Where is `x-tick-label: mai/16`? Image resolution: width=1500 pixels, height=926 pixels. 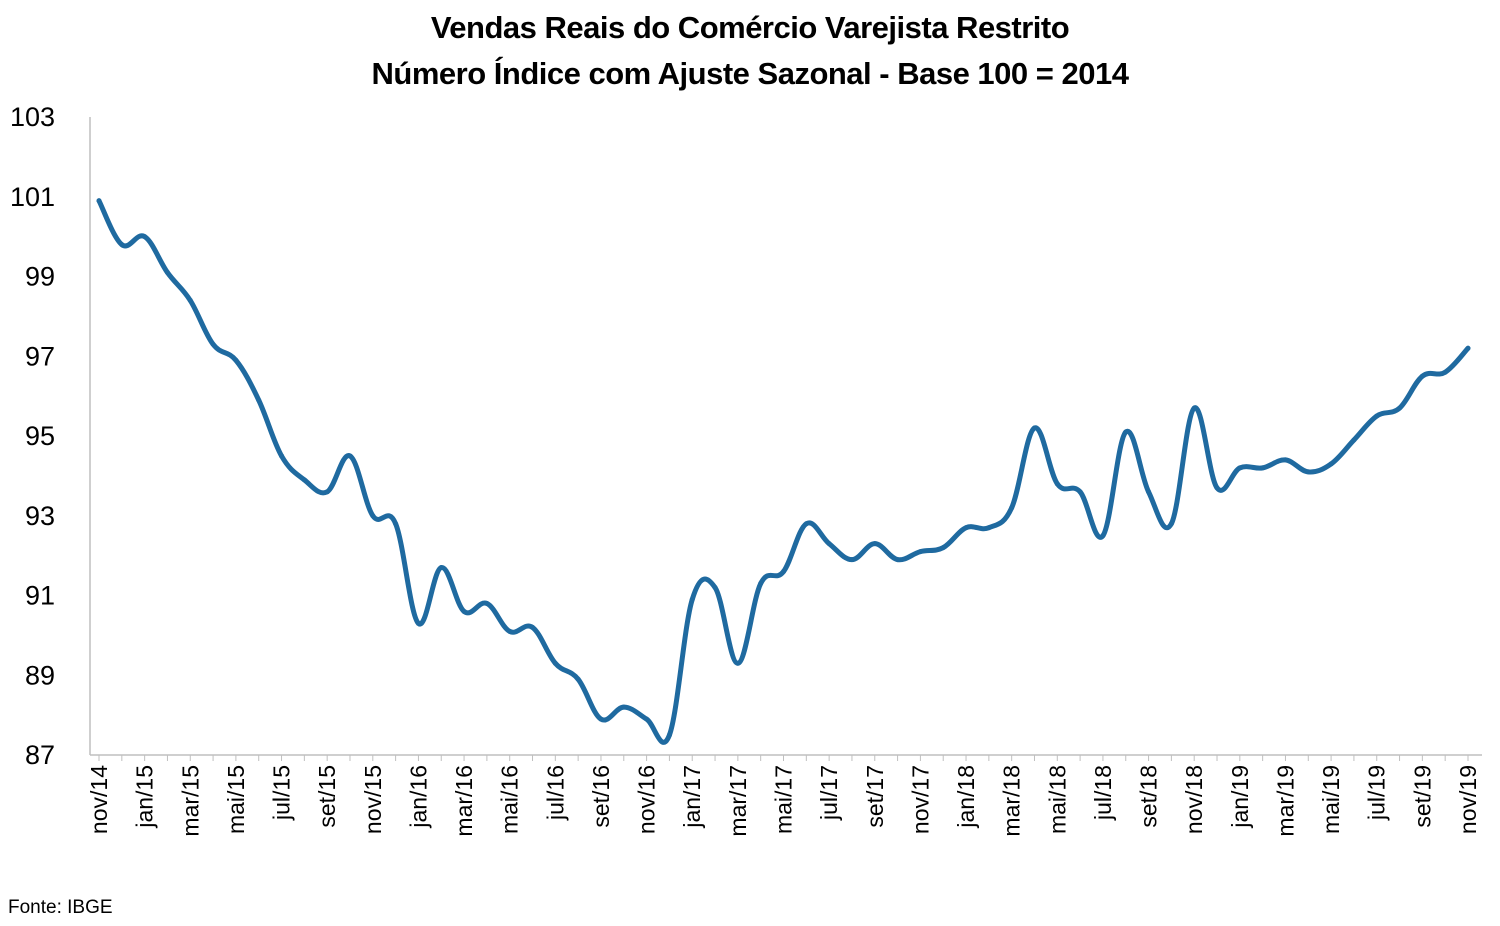 x-tick-label: mai/16 is located at coordinates (510, 799).